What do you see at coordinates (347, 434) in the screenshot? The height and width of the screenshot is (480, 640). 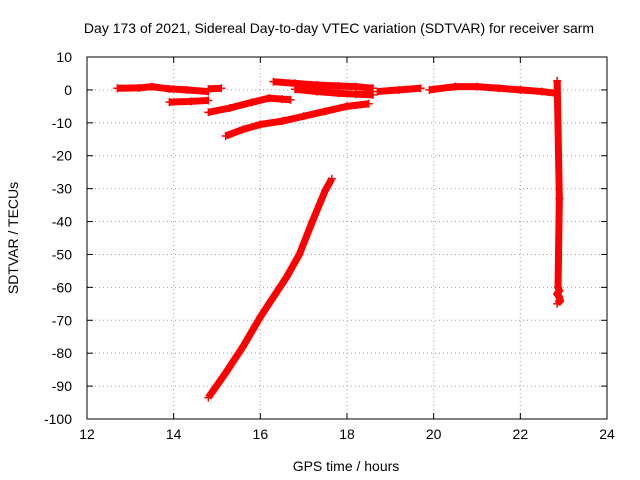 I see `x-tick-label: 18` at bounding box center [347, 434].